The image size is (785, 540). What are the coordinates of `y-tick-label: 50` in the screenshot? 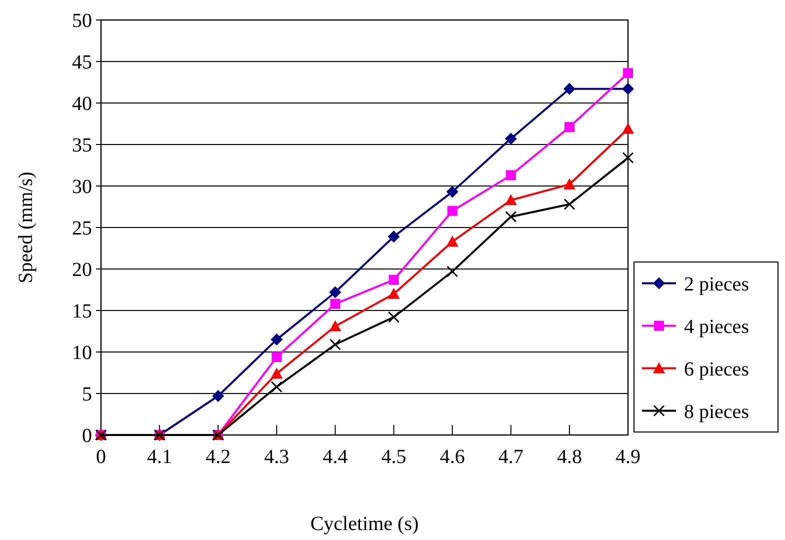 It's located at (82, 21).